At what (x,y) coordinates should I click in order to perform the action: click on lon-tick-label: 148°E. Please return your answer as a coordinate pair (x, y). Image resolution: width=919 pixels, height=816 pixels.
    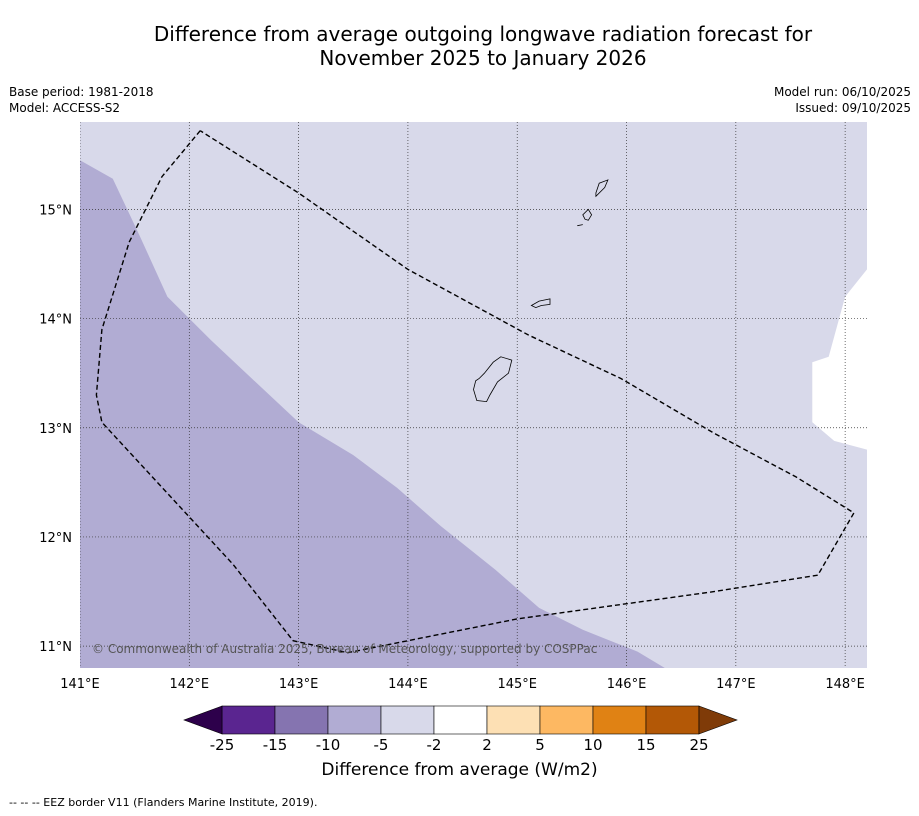
    Looking at the image, I should click on (845, 684).